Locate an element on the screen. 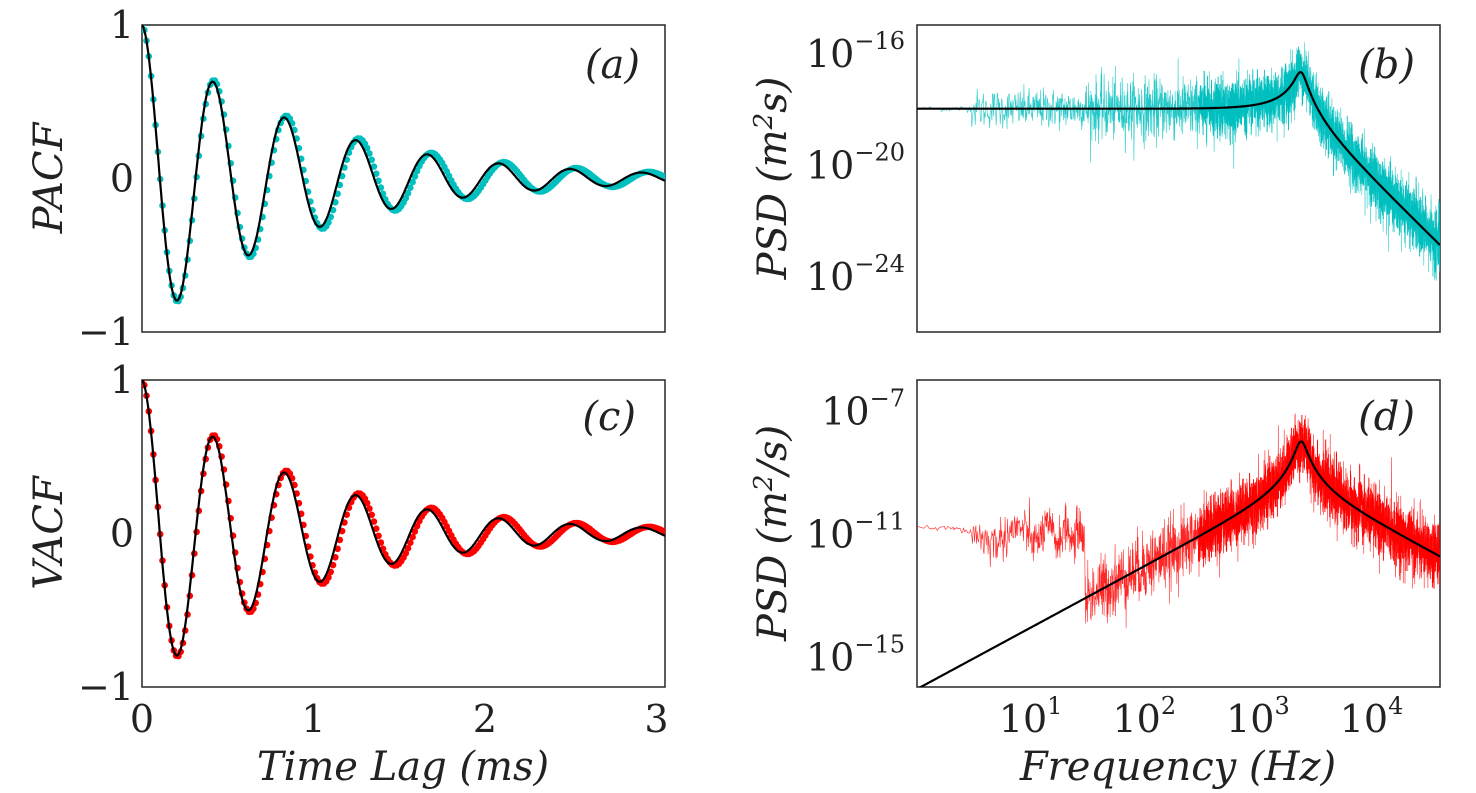  panel-d-frame is located at coordinates (1178, 533).